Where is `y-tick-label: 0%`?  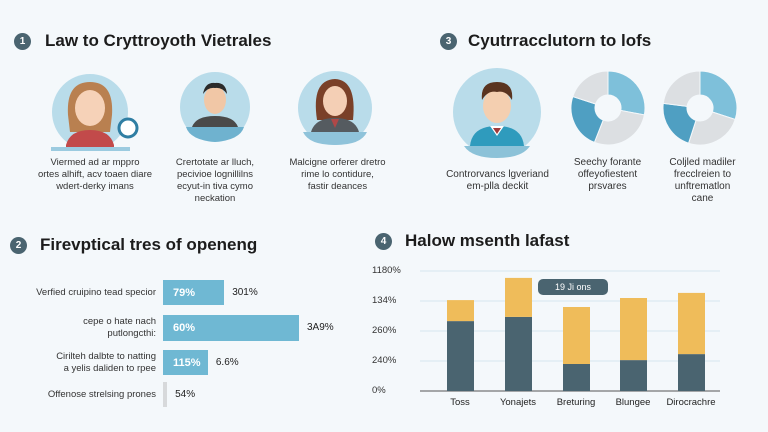
y-tick-label: 0% is located at coordinates (379, 390).